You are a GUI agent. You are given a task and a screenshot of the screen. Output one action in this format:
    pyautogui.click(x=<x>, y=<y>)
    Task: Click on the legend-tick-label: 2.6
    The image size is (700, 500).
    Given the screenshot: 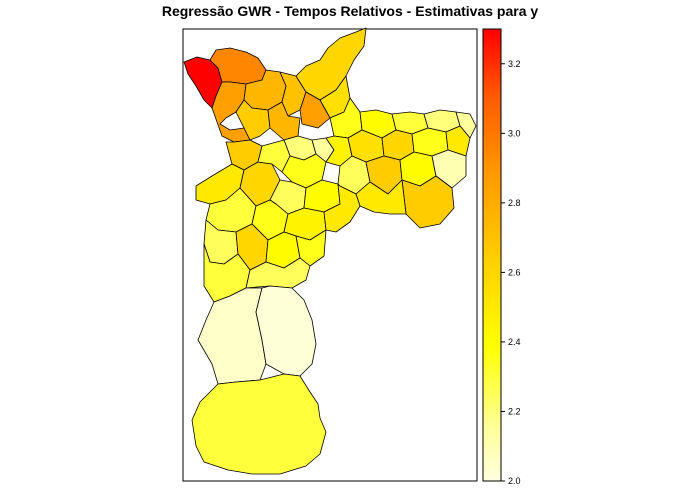 What is the action you would take?
    pyautogui.click(x=514, y=272)
    